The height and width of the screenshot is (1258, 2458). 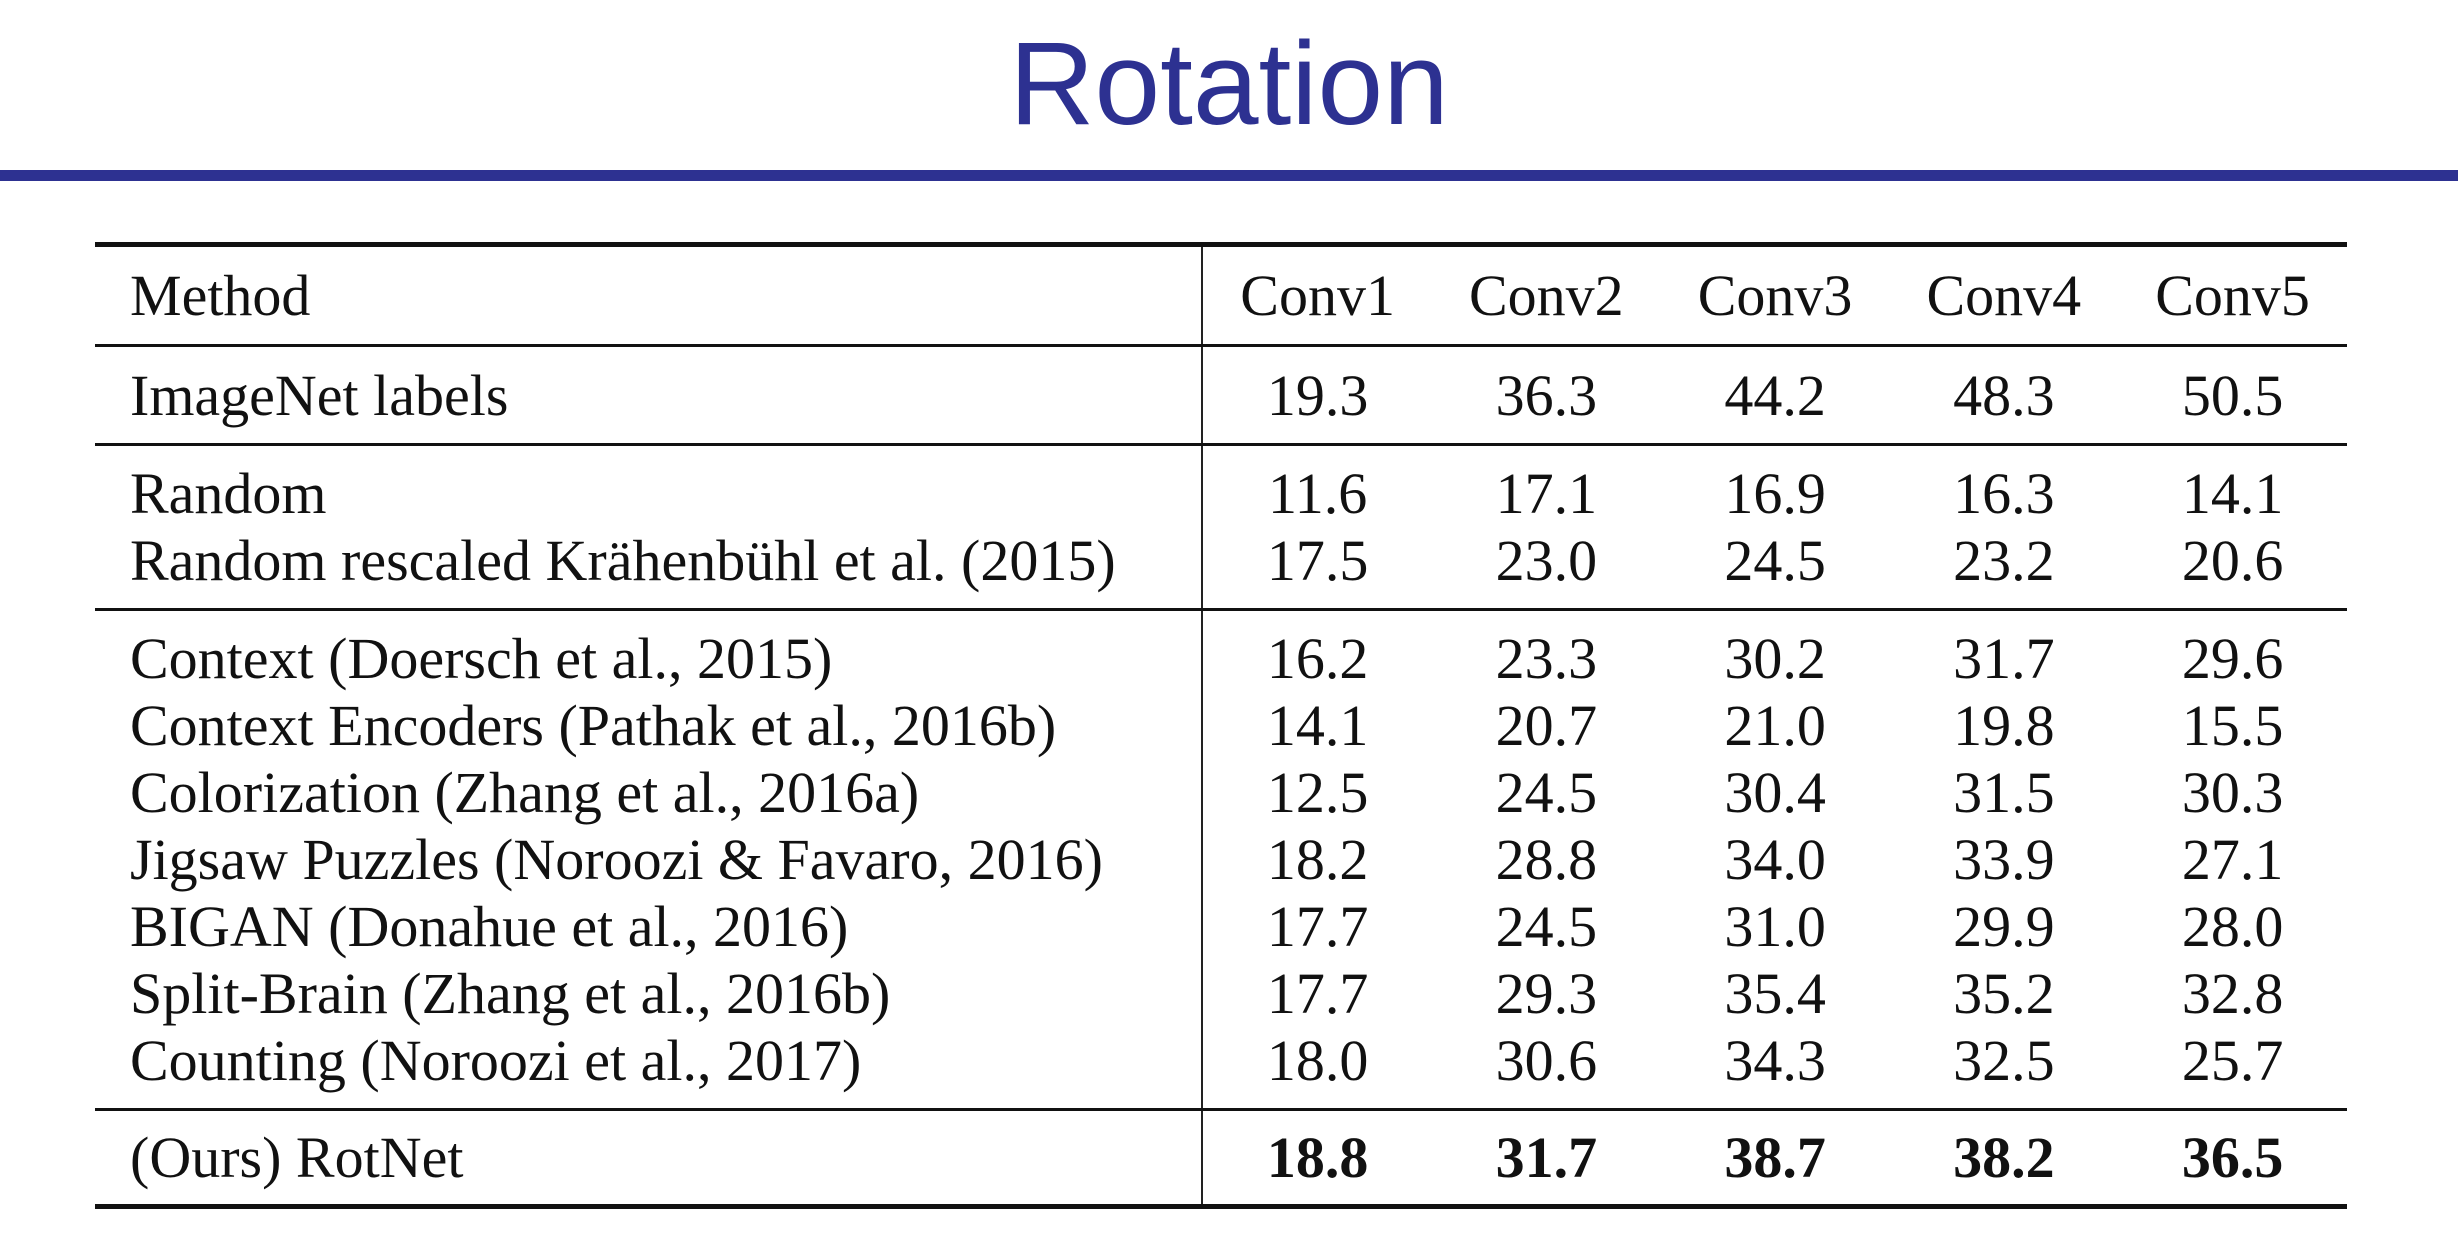 I want to click on value-cell: 20.6, so click(x=2232, y=560).